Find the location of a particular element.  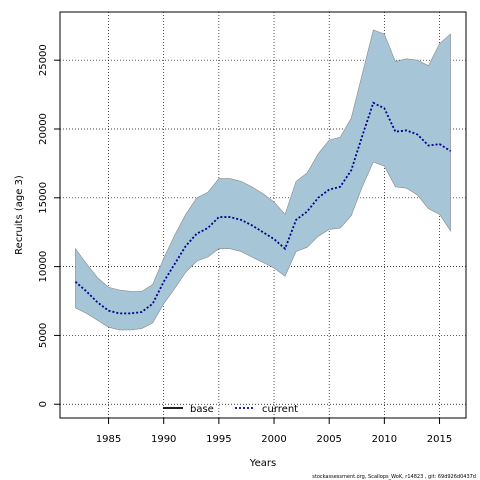

x-axis: 1985 1990 1995 2000 2005 2010 2015 is located at coordinates (274, 431).